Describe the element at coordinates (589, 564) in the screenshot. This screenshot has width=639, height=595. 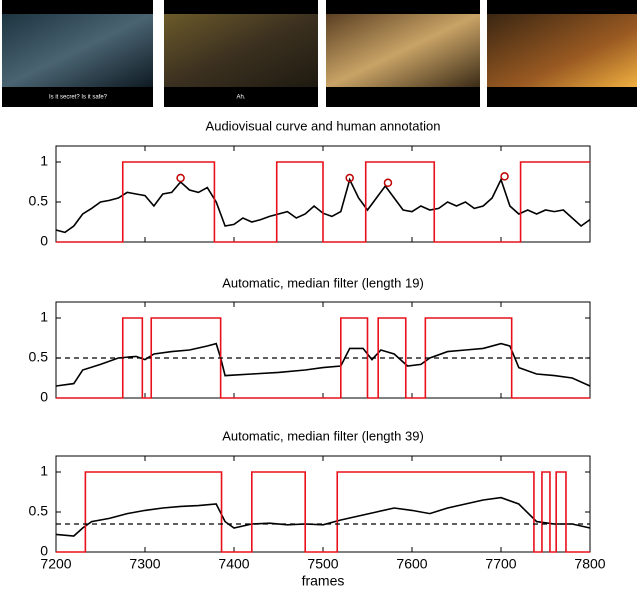
I see `x-tick-label: 7800` at that location.